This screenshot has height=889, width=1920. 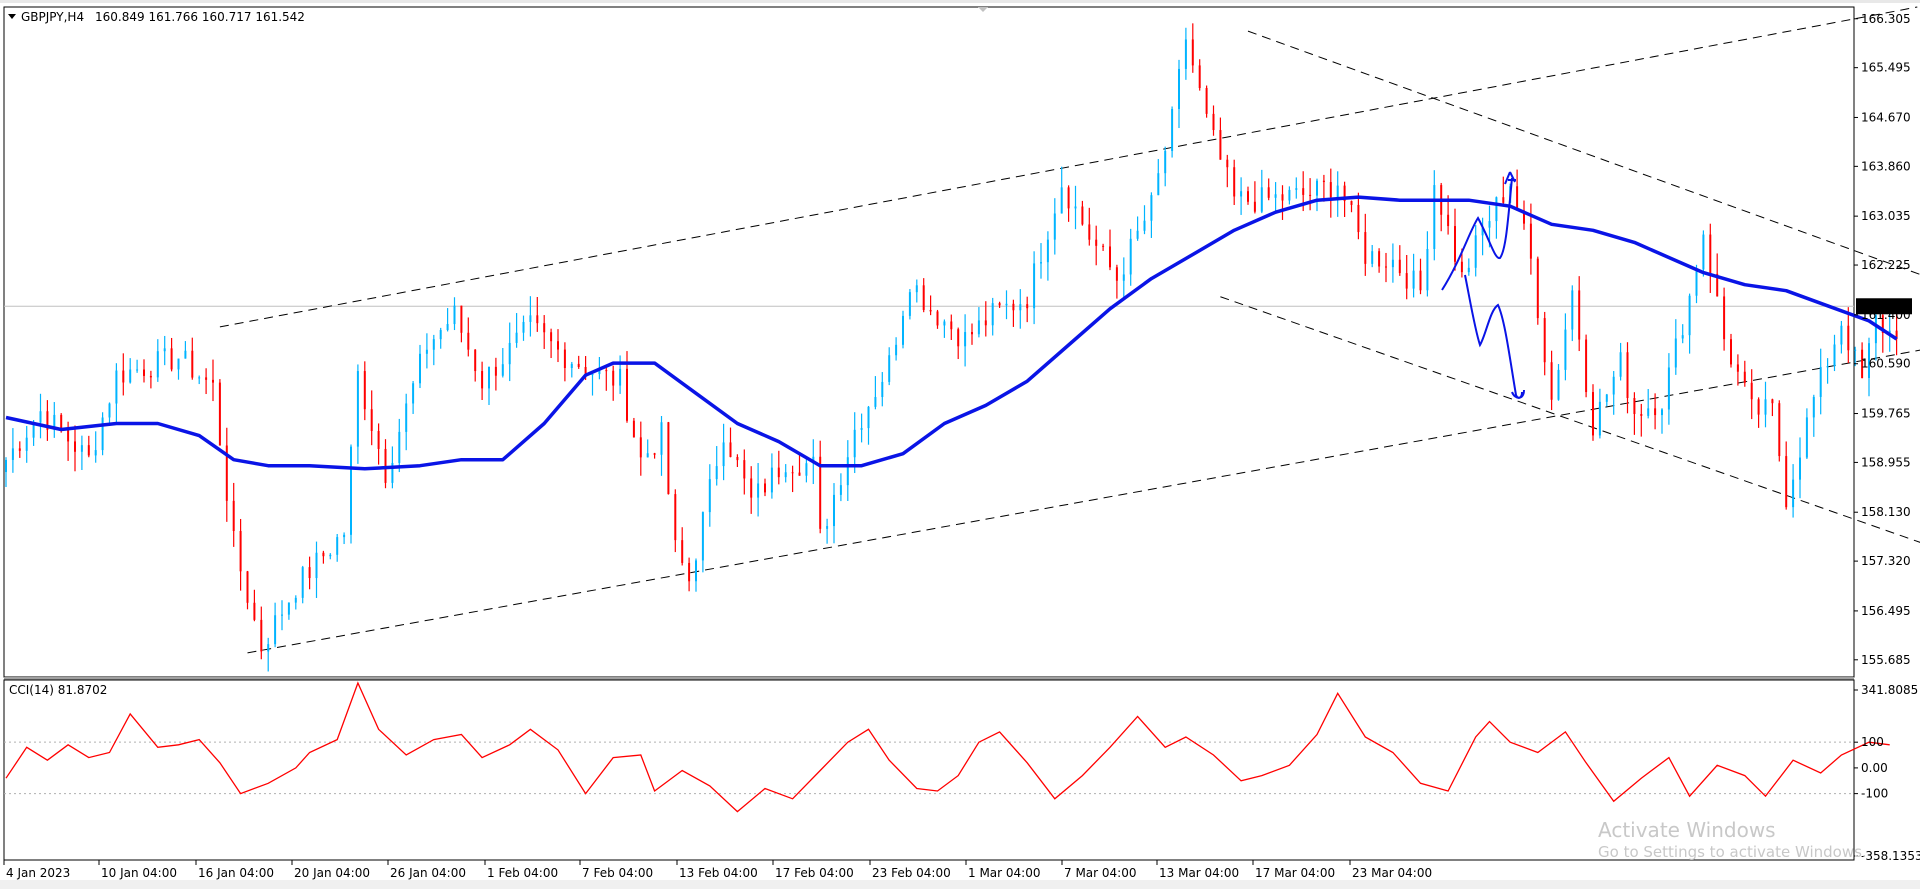 What do you see at coordinates (1886, 660) in the screenshot?
I see `price-tick-label: 155.685` at bounding box center [1886, 660].